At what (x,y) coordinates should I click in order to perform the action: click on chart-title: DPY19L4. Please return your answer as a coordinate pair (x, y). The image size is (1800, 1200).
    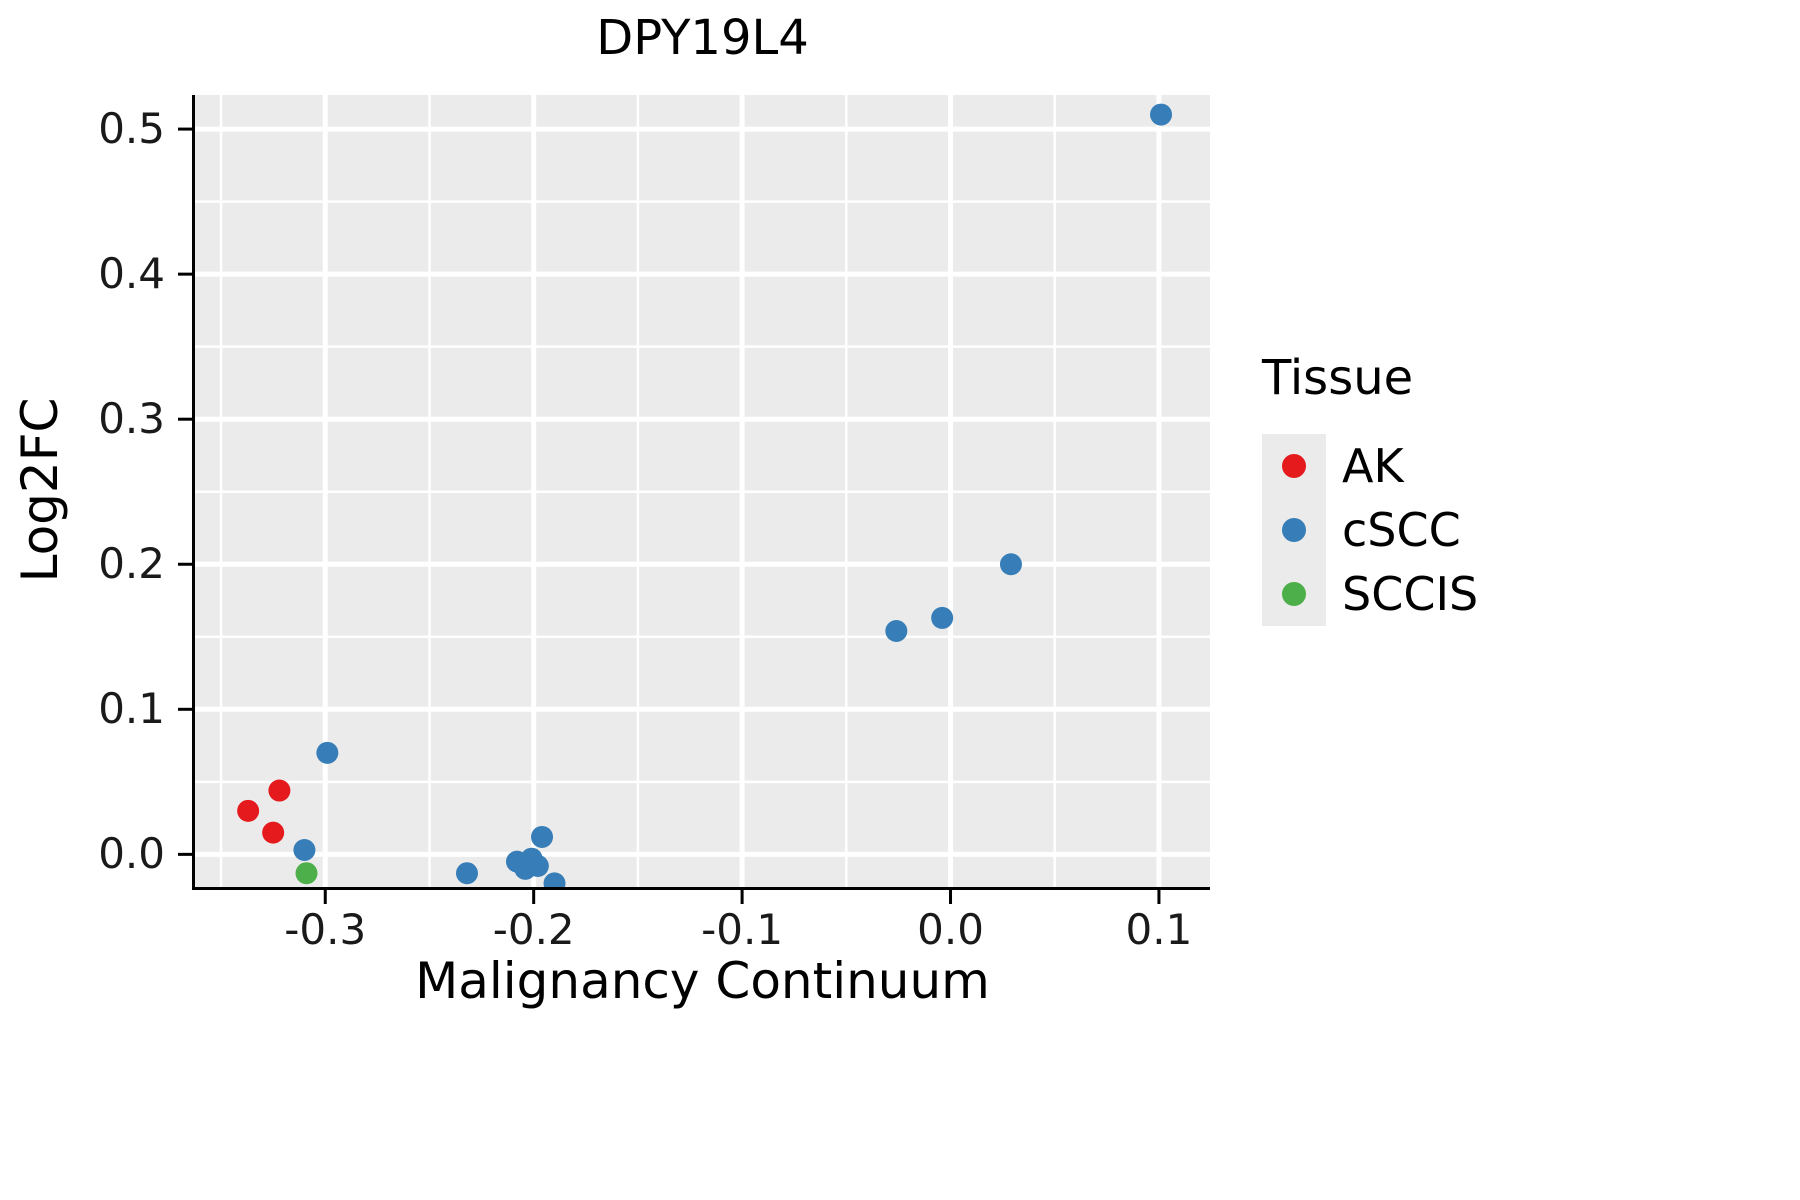
    Looking at the image, I should click on (702, 38).